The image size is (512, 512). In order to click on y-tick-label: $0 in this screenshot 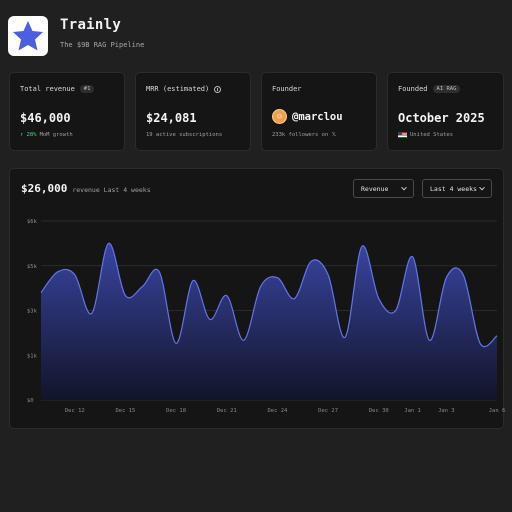, I will do `click(30, 401)`.